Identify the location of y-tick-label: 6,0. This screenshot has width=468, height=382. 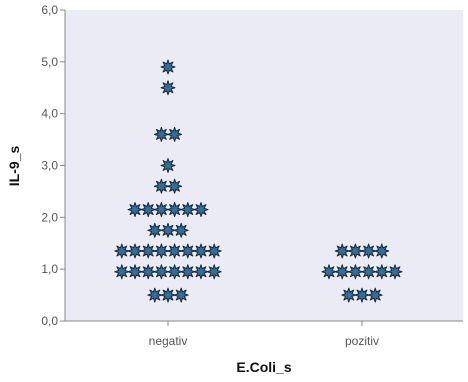
(49, 10).